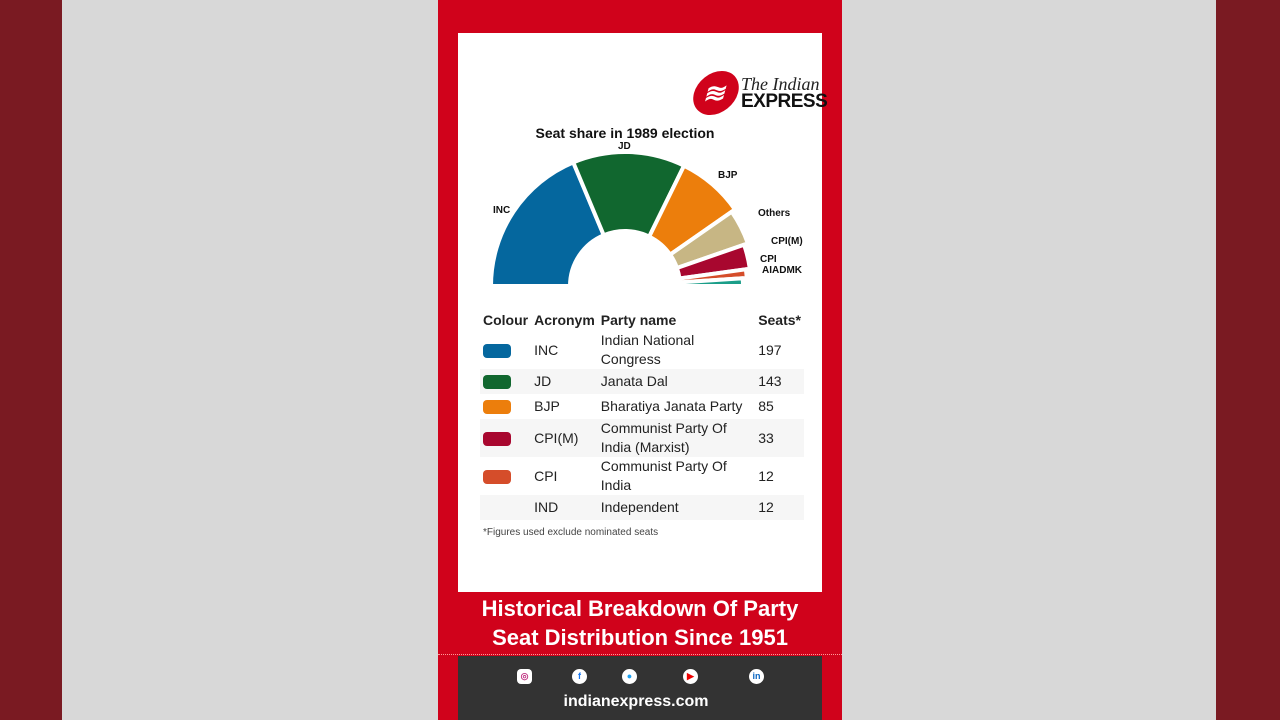  Describe the element at coordinates (787, 241) in the screenshot. I see `label-cpim: CPI(M)` at that location.